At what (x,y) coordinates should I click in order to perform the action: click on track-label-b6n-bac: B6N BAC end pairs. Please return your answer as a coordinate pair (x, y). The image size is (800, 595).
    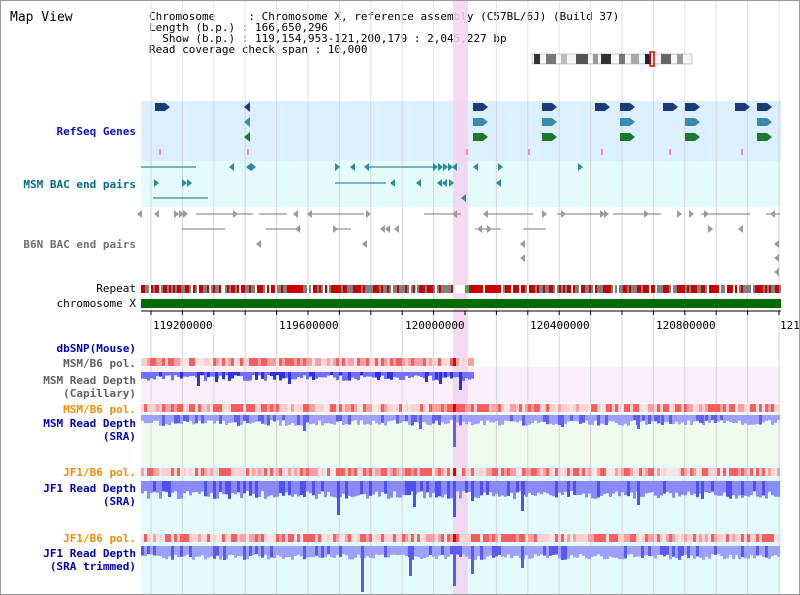
    Looking at the image, I should click on (79, 244).